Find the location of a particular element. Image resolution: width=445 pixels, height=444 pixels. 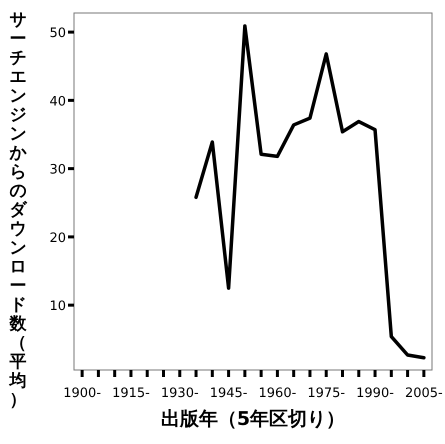

x-tick-label: 1900- is located at coordinates (82, 393).